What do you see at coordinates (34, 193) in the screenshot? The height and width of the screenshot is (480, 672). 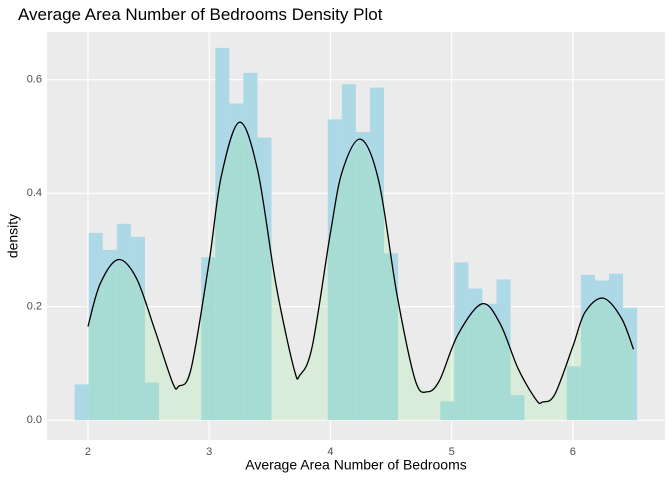 I see `y-tick-label: 0.4` at bounding box center [34, 193].